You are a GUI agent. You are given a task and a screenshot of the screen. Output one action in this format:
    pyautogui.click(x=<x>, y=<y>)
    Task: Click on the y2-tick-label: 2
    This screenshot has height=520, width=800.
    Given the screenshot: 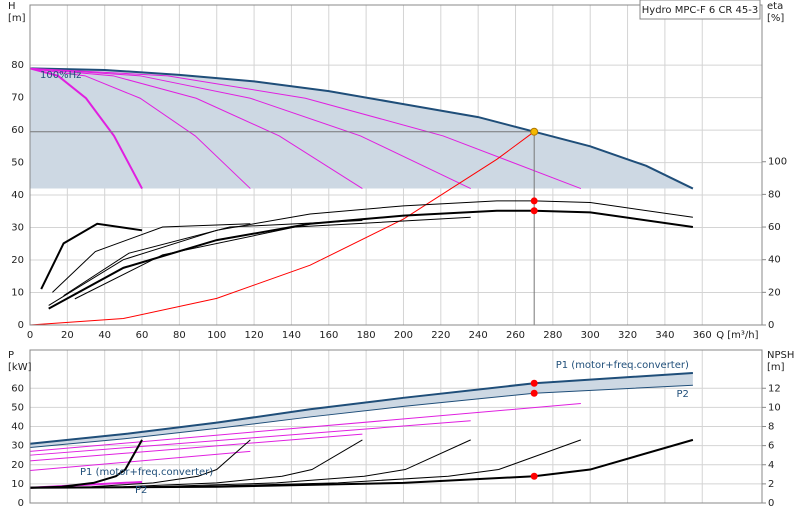 What is the action you would take?
    pyautogui.click(x=771, y=484)
    